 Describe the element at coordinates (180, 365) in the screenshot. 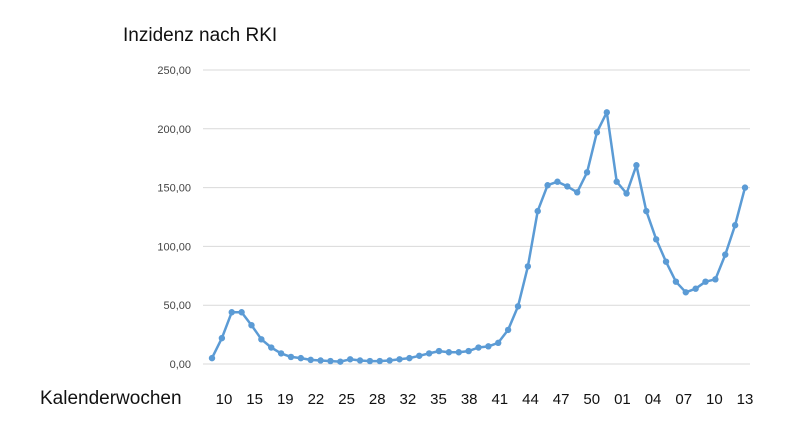

I see `y-tick-label: 0,00` at that location.